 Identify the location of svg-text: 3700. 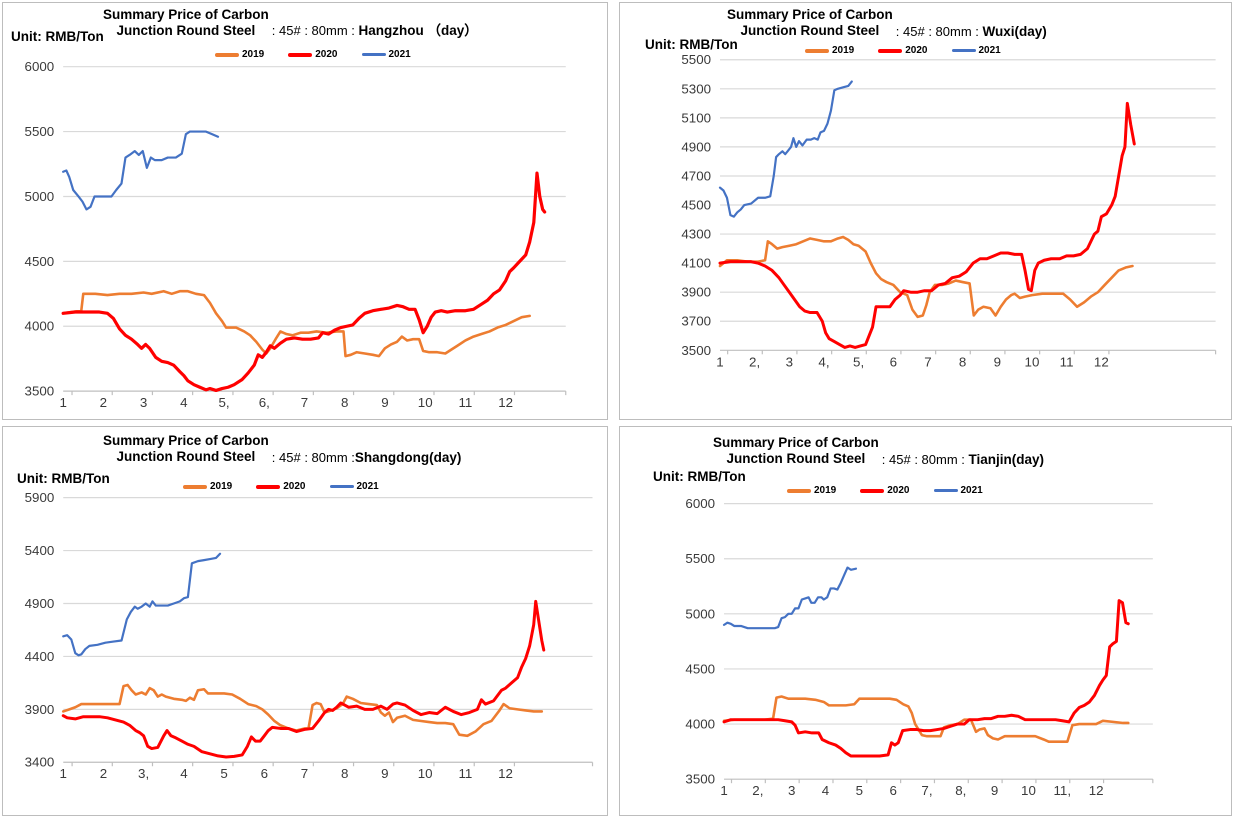
(696, 321).